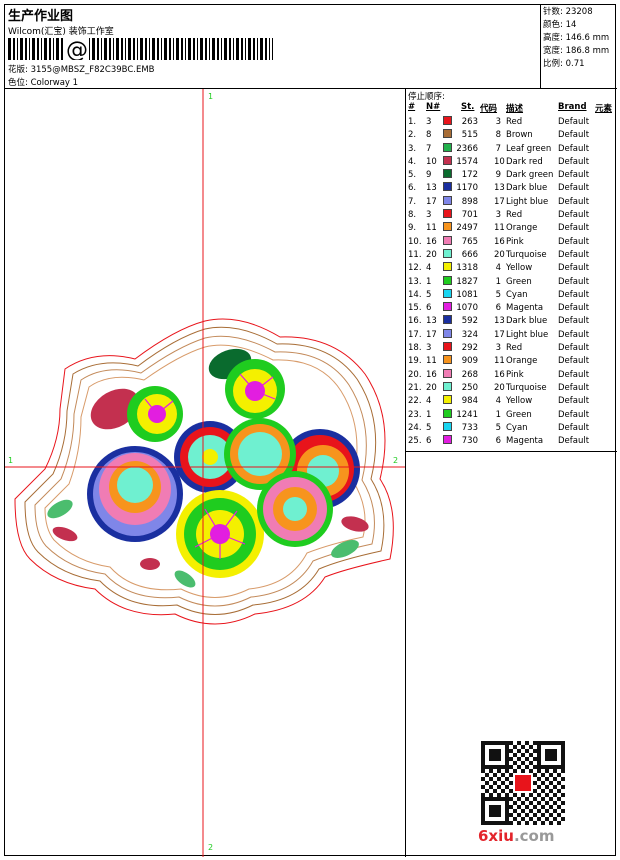 The image size is (620, 860). What do you see at coordinates (499, 188) in the screenshot?
I see `row-code: 13` at bounding box center [499, 188].